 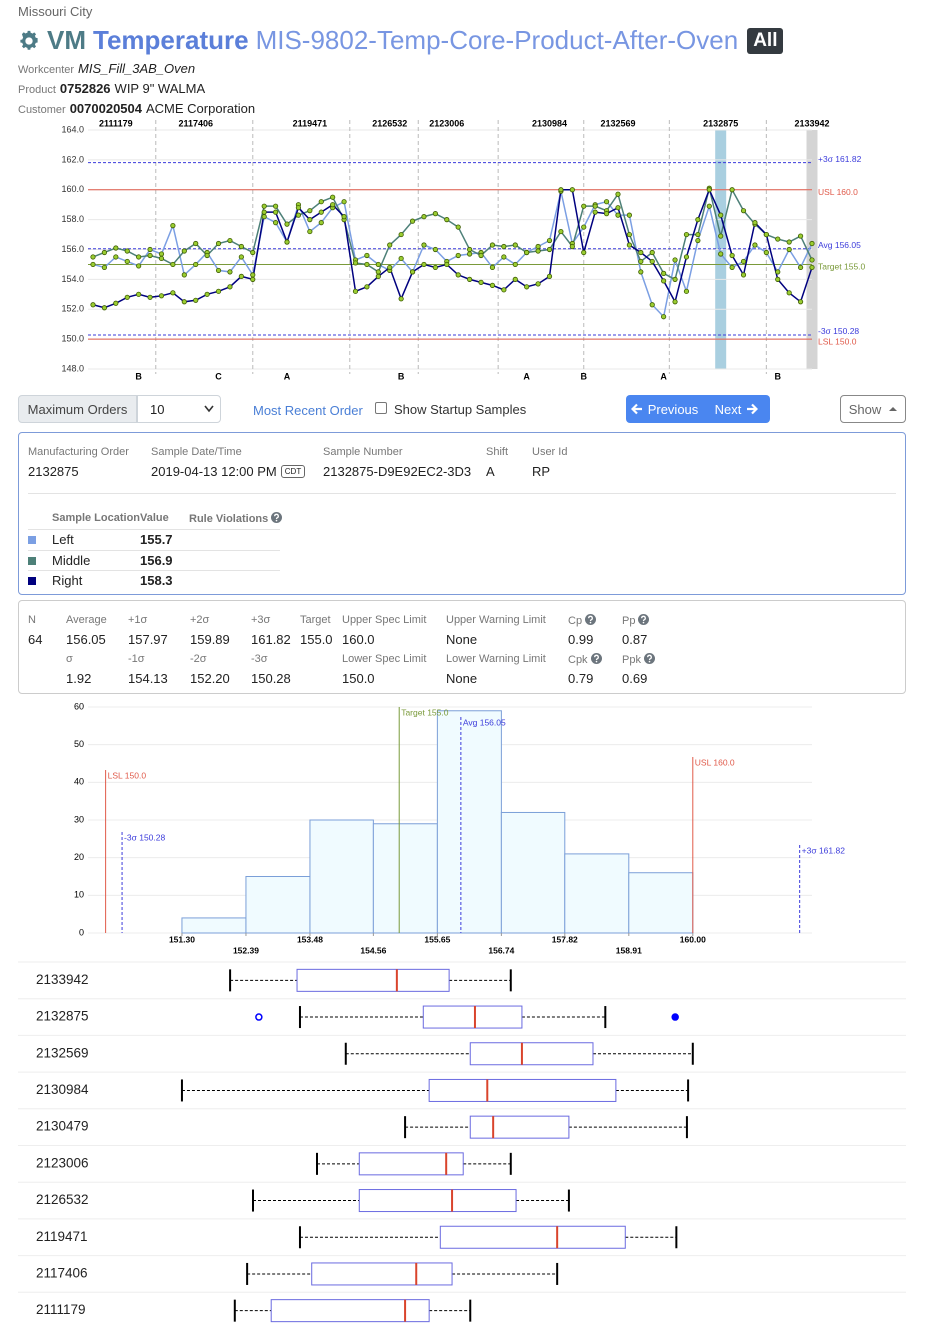 I want to click on info-label: Customer, so click(x=42, y=110).